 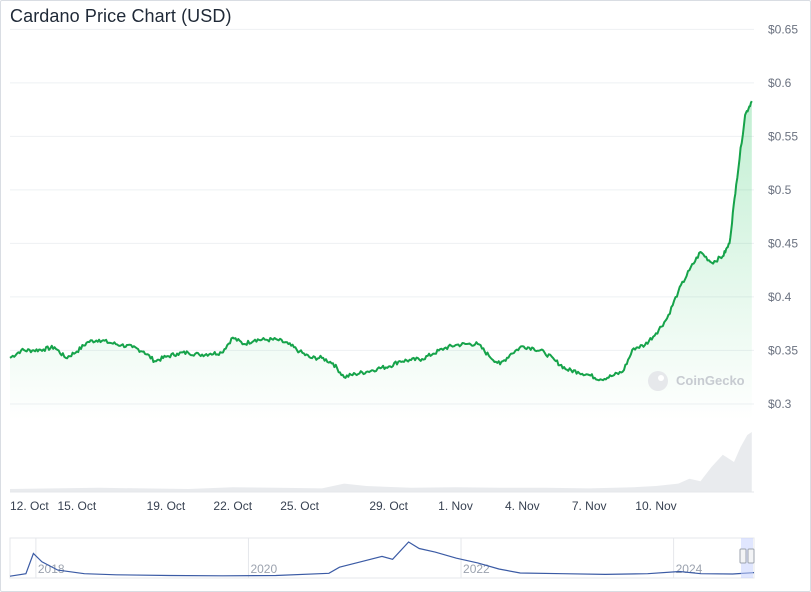 What do you see at coordinates (299, 506) in the screenshot?
I see `x-tick-label: 25. Oct` at bounding box center [299, 506].